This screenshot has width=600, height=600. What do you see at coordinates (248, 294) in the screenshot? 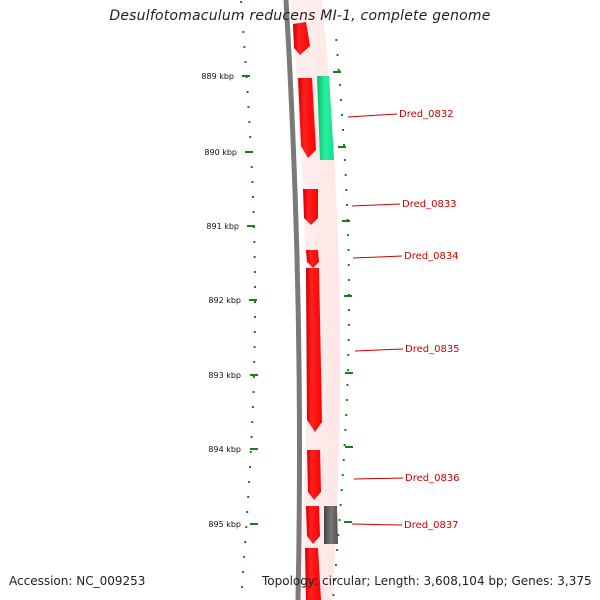
I see `outer-tick-ring-left` at bounding box center [248, 294].